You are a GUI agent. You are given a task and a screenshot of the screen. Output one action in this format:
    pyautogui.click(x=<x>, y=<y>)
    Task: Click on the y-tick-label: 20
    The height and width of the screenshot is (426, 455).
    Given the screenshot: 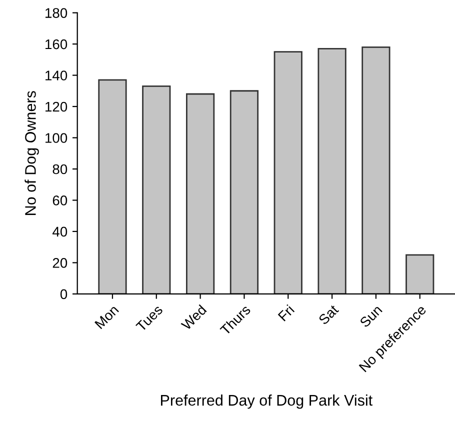 What is the action you would take?
    pyautogui.click(x=60, y=263)
    